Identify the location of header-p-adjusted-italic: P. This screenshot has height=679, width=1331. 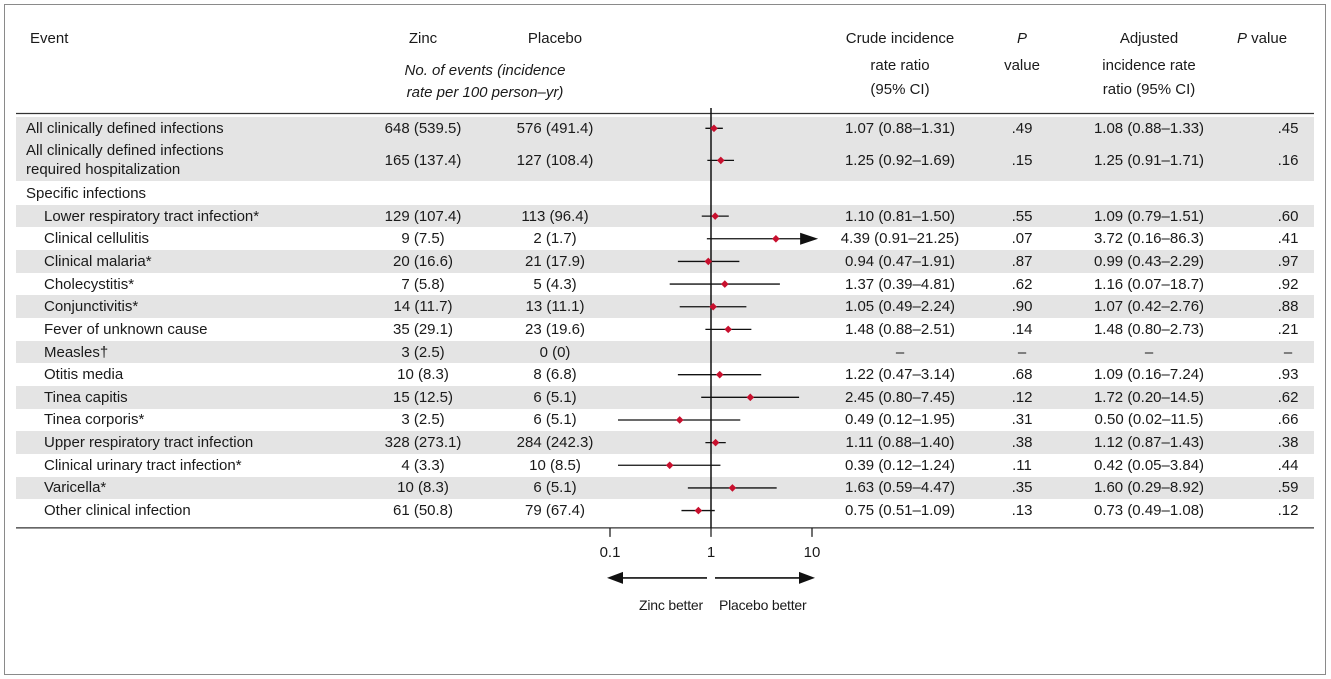
(1242, 38).